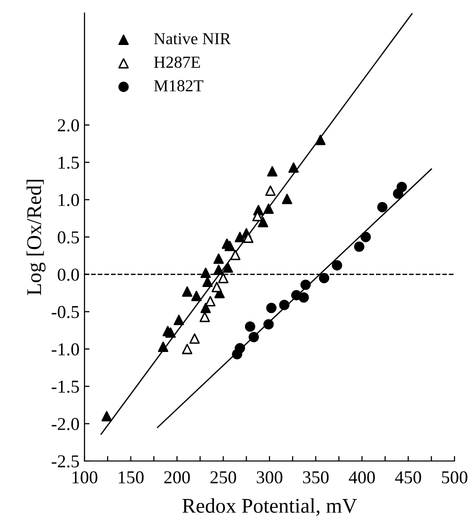  Describe the element at coordinates (65, 312) in the screenshot. I see `y-tick-label: -0.5` at that location.